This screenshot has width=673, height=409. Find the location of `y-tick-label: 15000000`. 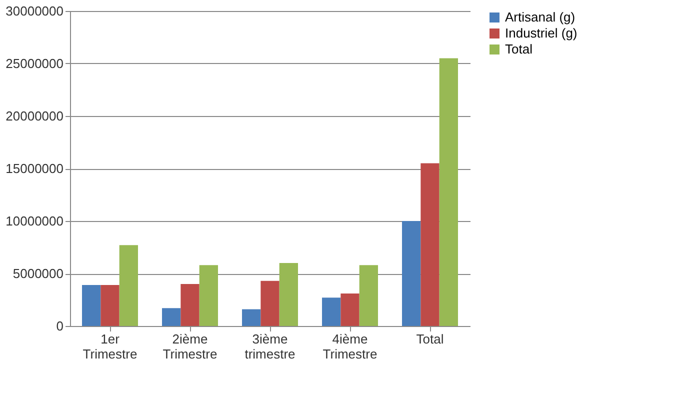

y-tick-label: 15000000 is located at coordinates (35, 168).